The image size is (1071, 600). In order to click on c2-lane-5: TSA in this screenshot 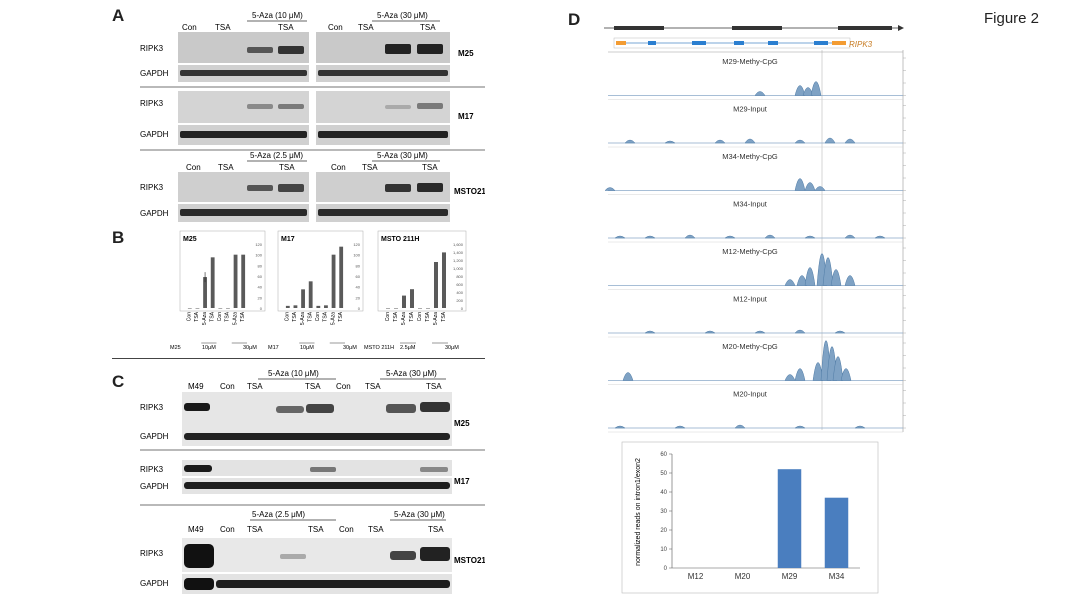, I will do `click(316, 529)`.